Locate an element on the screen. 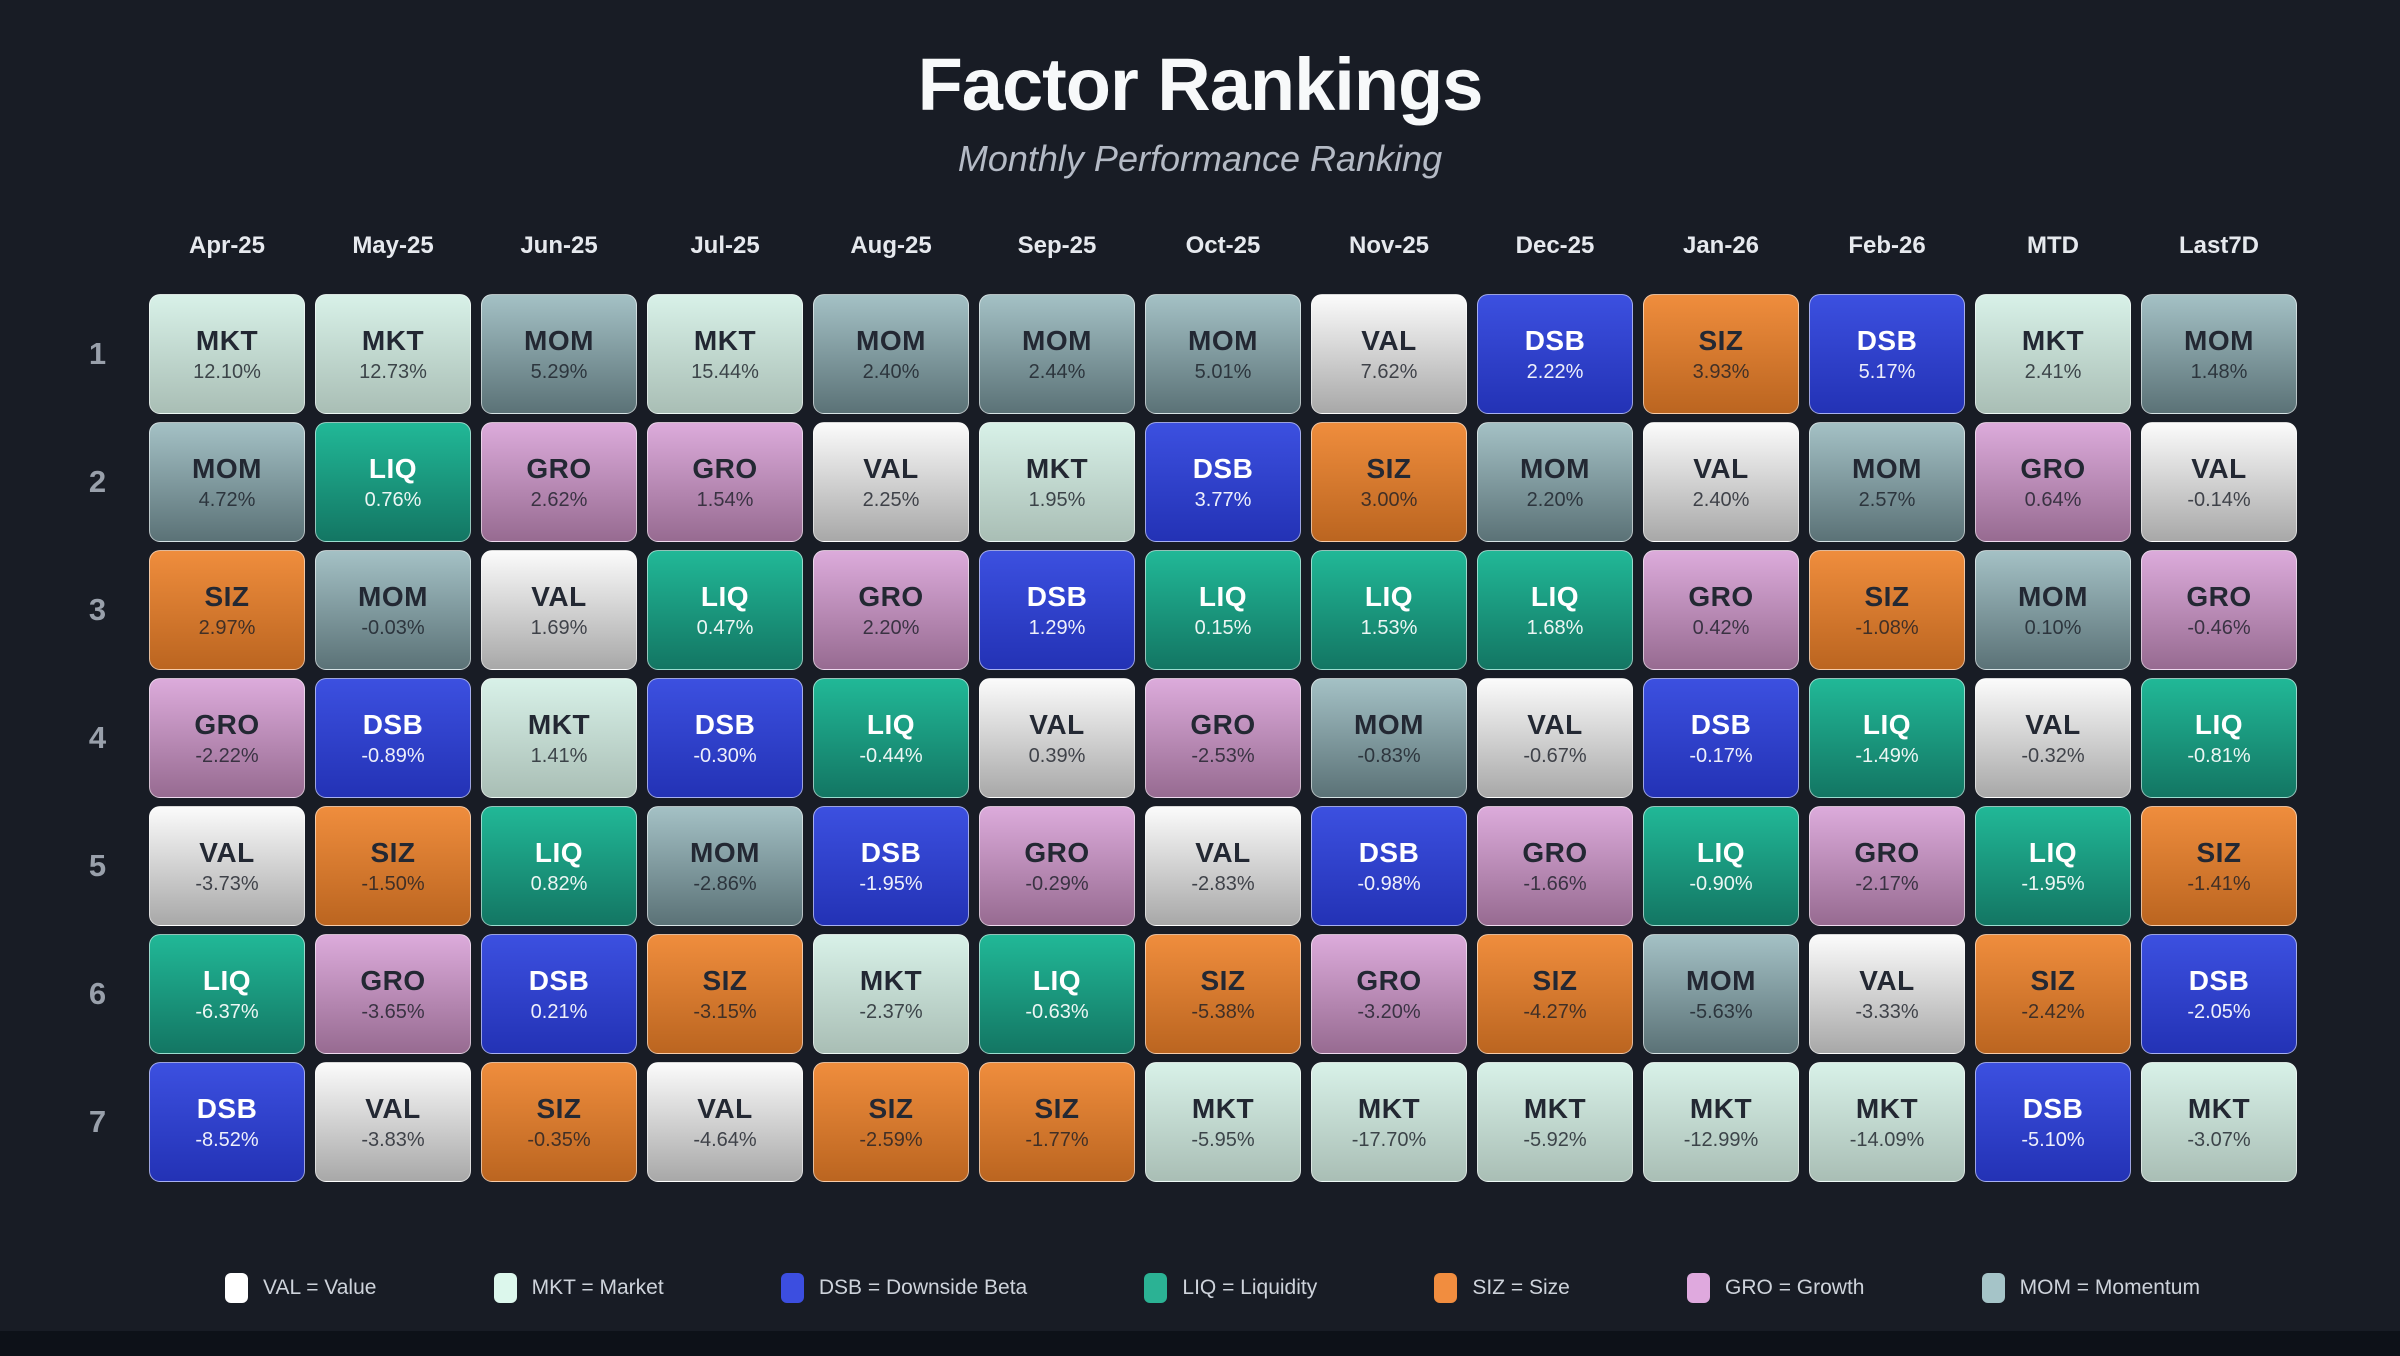 The width and height of the screenshot is (2400, 1356). factor-value: -2.22% is located at coordinates (227, 755).